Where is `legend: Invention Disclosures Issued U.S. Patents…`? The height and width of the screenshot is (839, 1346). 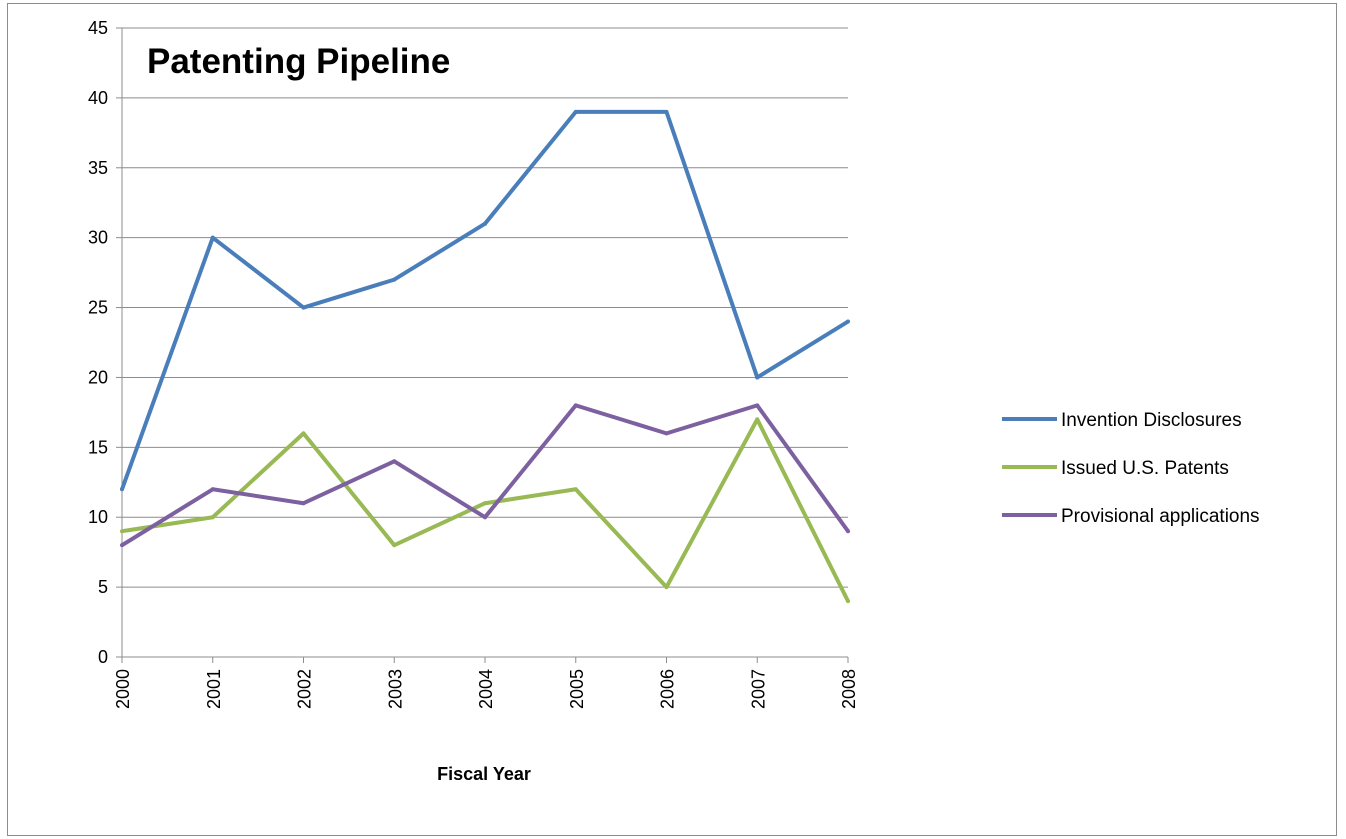
legend: Invention Disclosures Issued U.S. Patents… is located at coordinates (1131, 468).